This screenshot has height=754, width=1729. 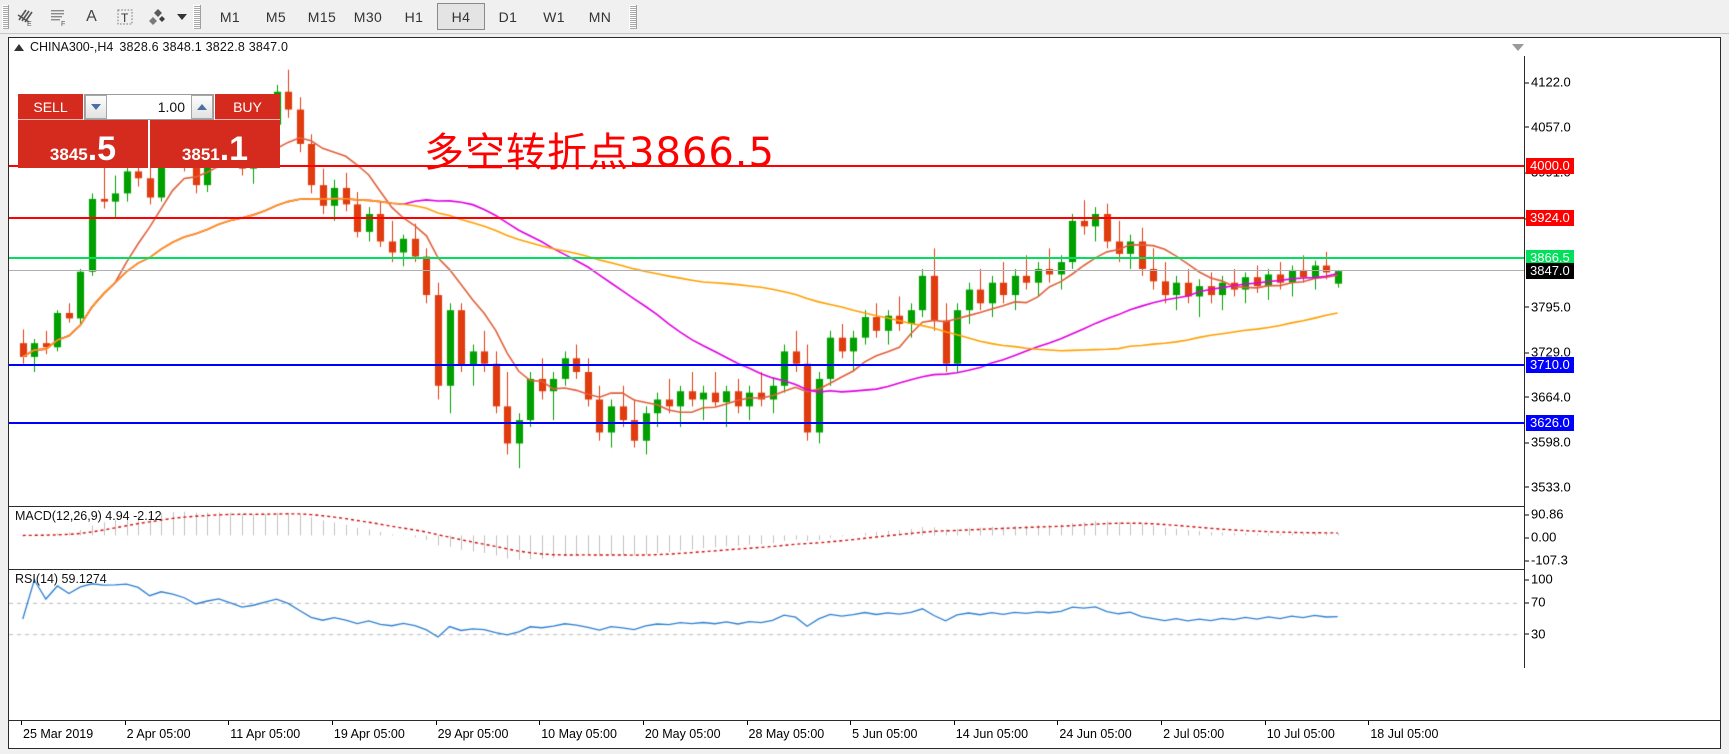 I want to click on volume-input: 1.00, so click(x=171, y=107).